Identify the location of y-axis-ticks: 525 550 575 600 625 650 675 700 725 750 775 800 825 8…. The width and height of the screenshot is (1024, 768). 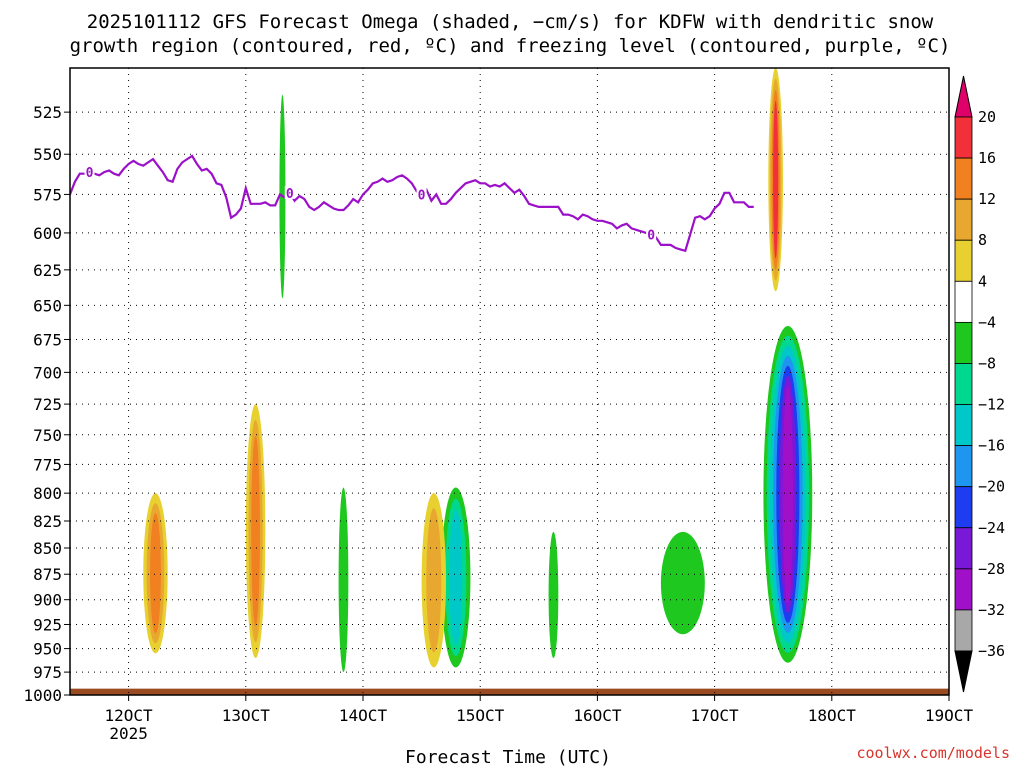
(46, 404).